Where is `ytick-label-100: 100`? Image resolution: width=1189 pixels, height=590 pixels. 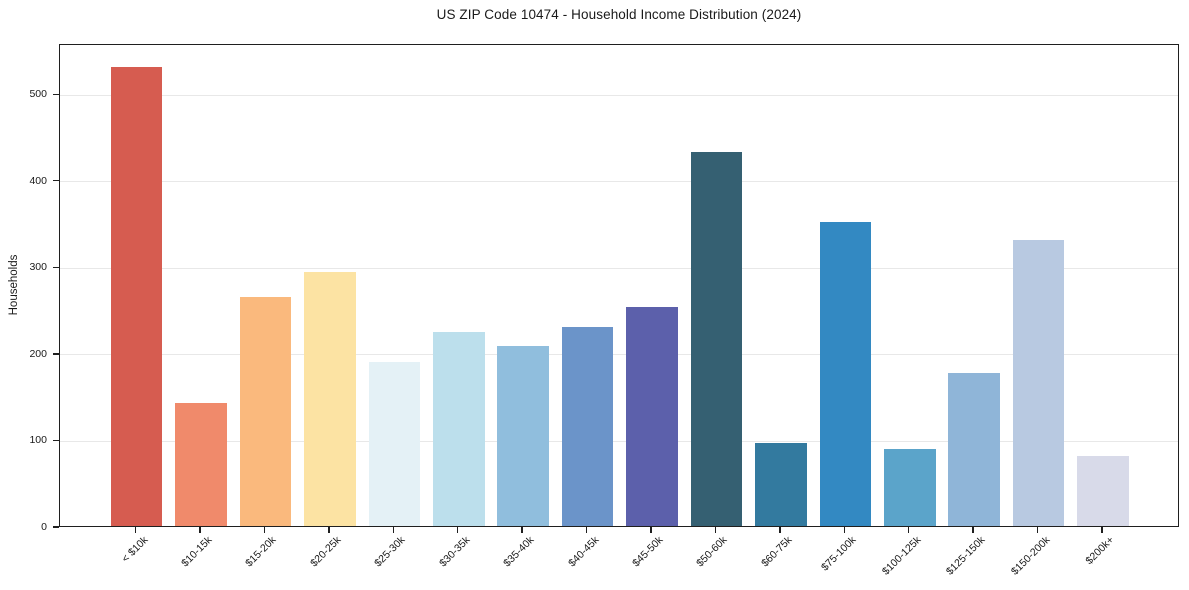
ytick-label-100: 100 is located at coordinates (38, 440).